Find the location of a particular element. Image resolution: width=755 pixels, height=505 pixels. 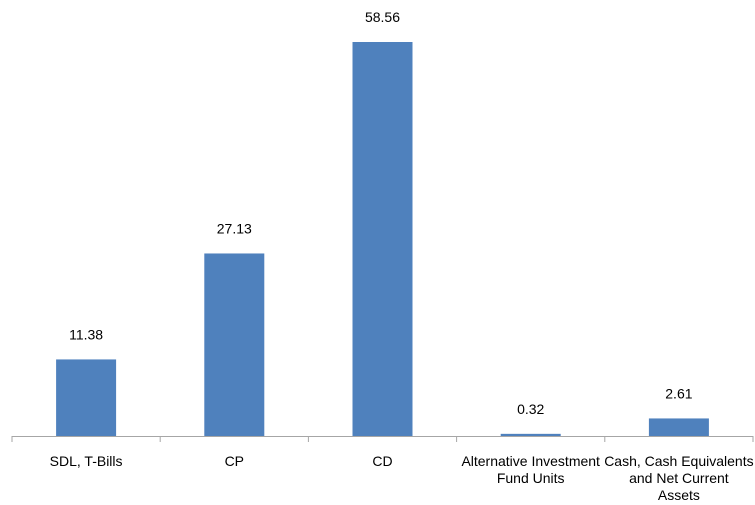

data-label-4: 2.61 is located at coordinates (678, 393).